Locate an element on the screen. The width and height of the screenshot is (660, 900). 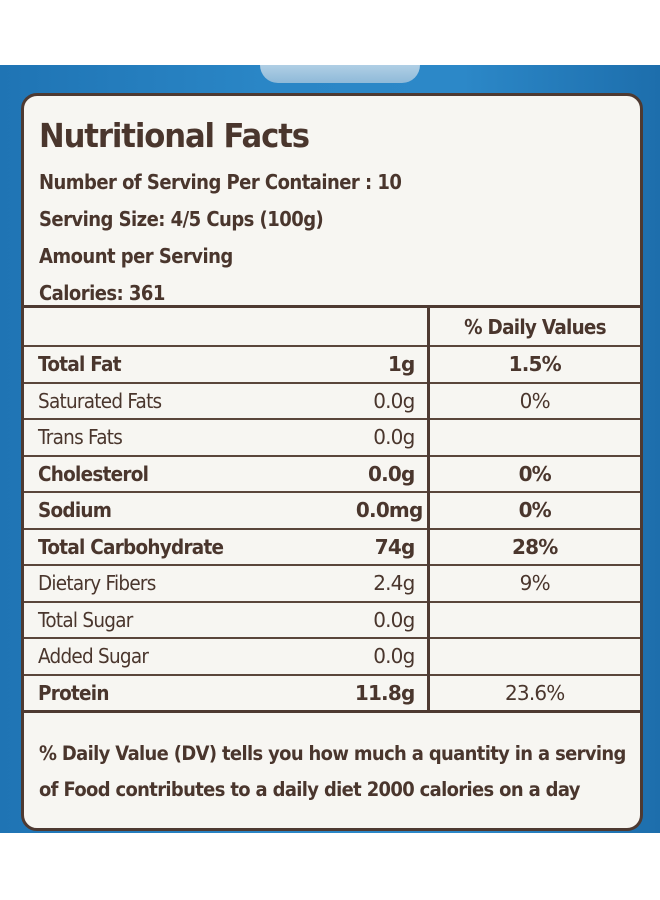
nutrient-amount: 0.0mg is located at coordinates (389, 510).